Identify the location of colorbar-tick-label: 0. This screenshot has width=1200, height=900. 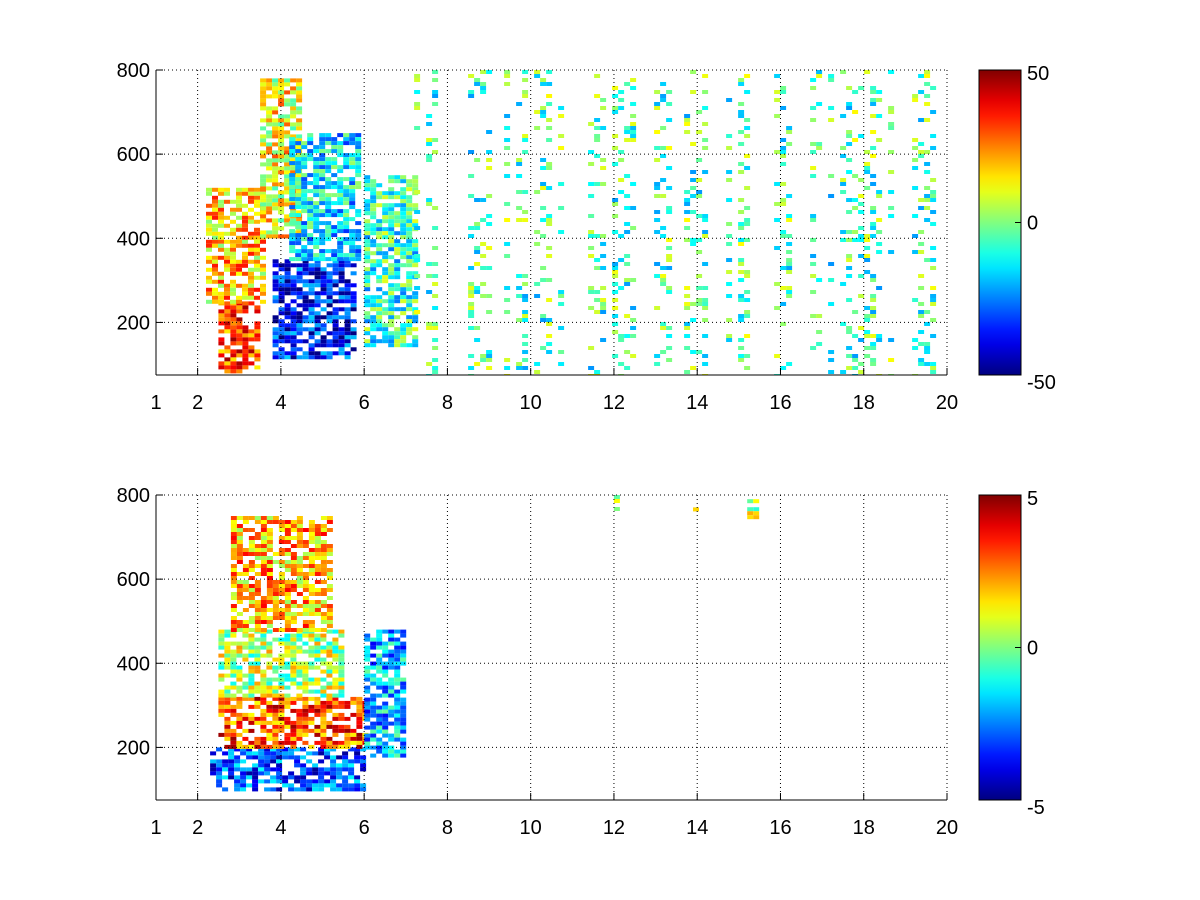
(1032, 224).